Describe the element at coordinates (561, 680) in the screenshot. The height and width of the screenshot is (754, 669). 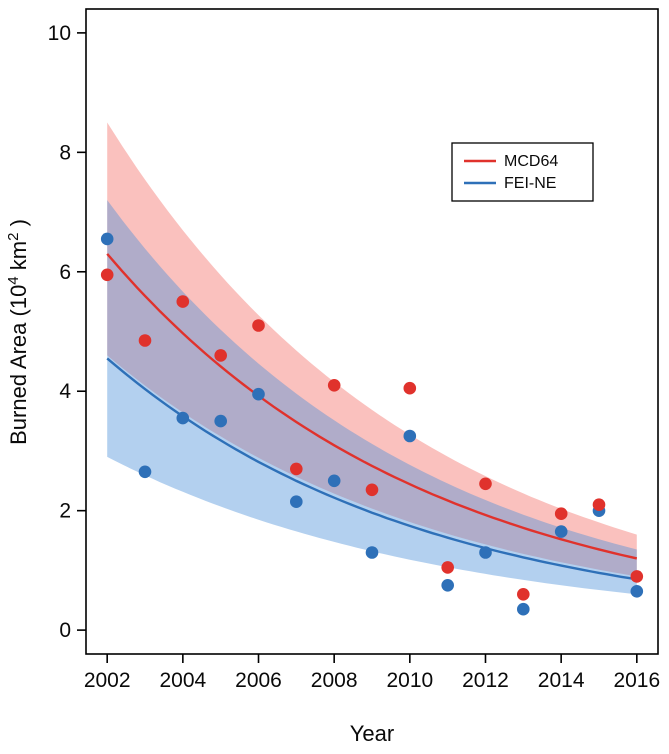
I see `x-axis-tick-label: 2014` at that location.